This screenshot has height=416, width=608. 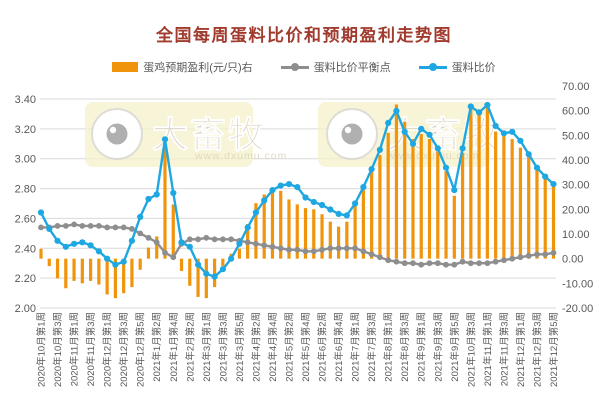 What do you see at coordinates (488, 349) in the screenshot?
I see `svg-text: 2021年11月第1周` at bounding box center [488, 349].